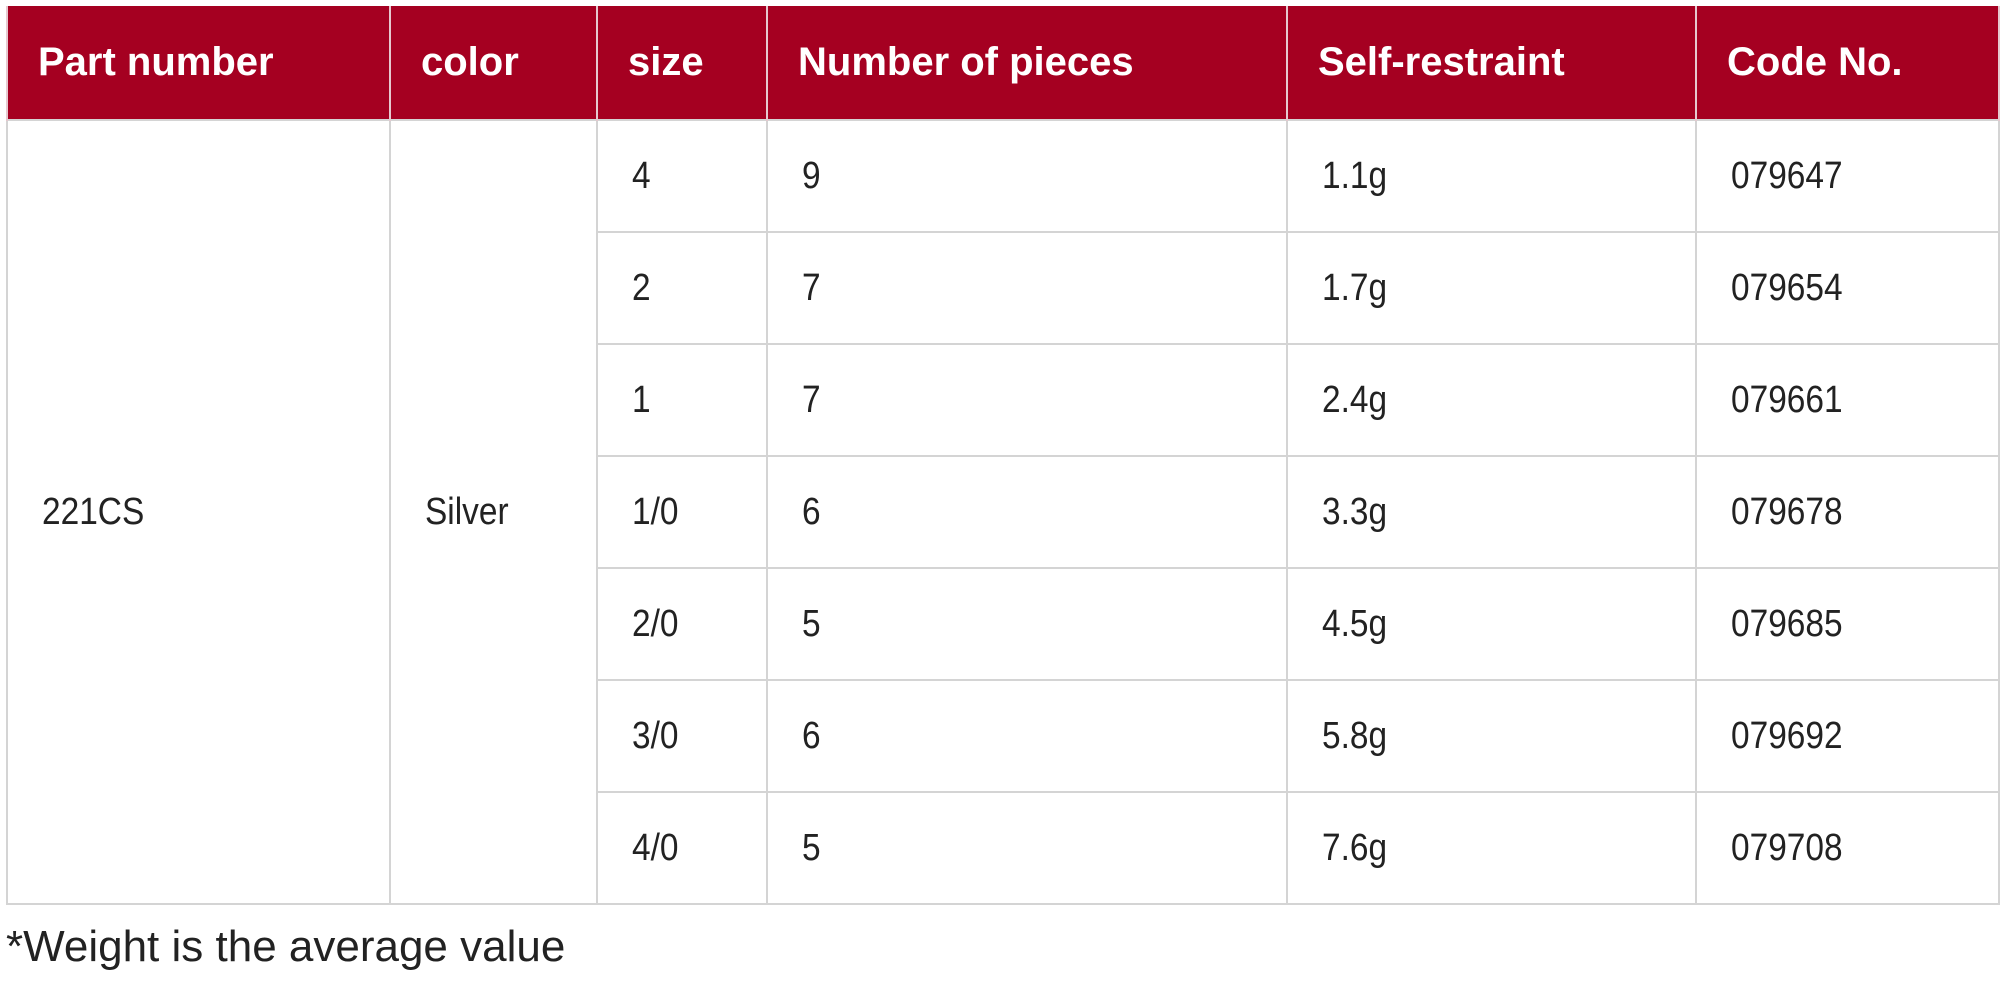  What do you see at coordinates (93, 511) in the screenshot?
I see `part-number: 221CS` at bounding box center [93, 511].